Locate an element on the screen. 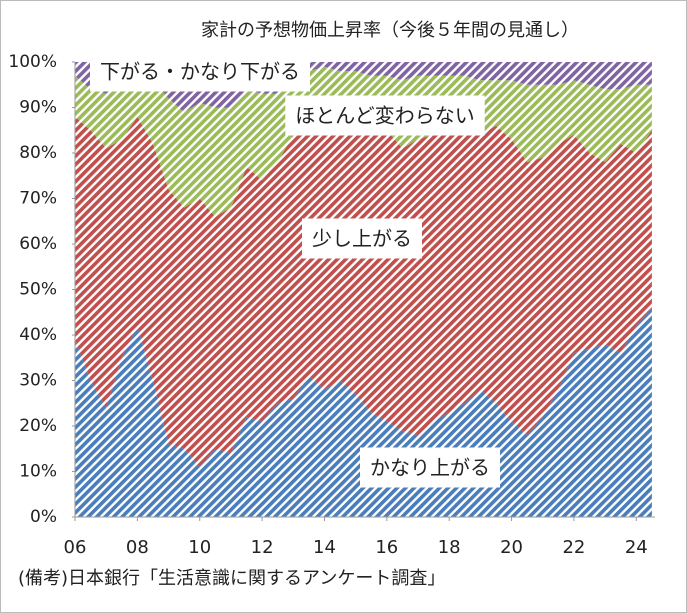 This screenshot has width=687, height=613. y-tick-label: 100% is located at coordinates (32, 62).